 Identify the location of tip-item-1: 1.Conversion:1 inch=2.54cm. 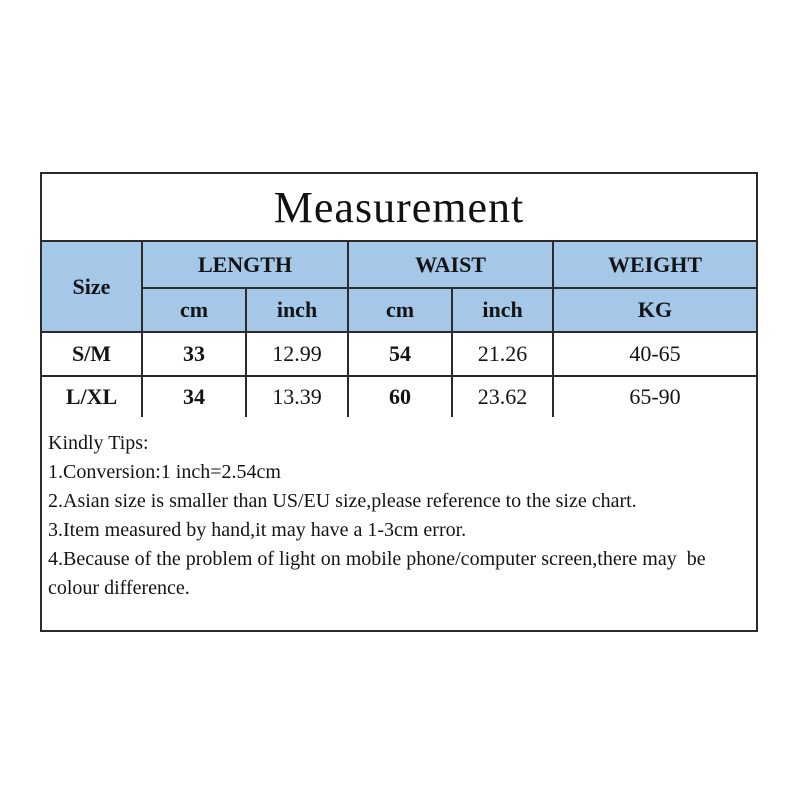
(164, 472).